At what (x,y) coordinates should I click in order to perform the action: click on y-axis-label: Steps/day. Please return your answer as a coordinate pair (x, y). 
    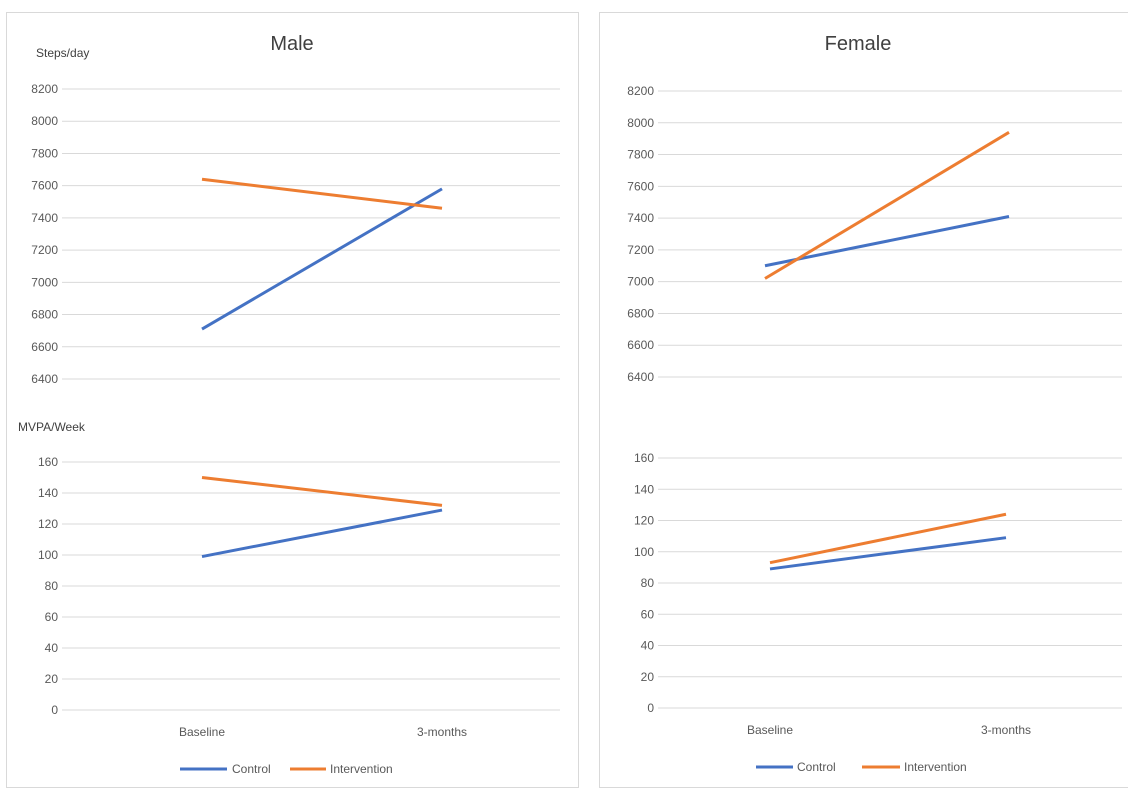
    Looking at the image, I should click on (62, 53).